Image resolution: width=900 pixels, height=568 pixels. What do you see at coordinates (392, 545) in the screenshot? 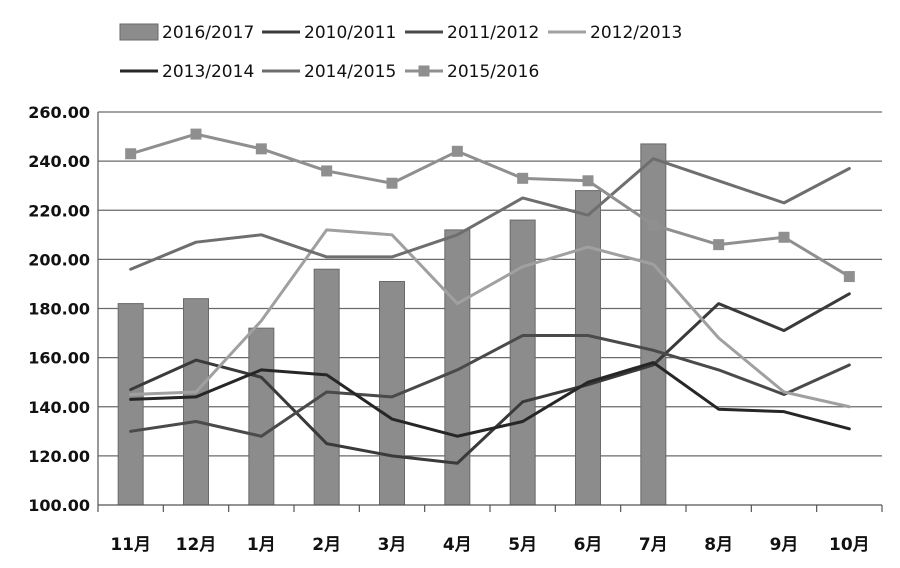
I see `x-tick-label: 3月` at bounding box center [392, 545].